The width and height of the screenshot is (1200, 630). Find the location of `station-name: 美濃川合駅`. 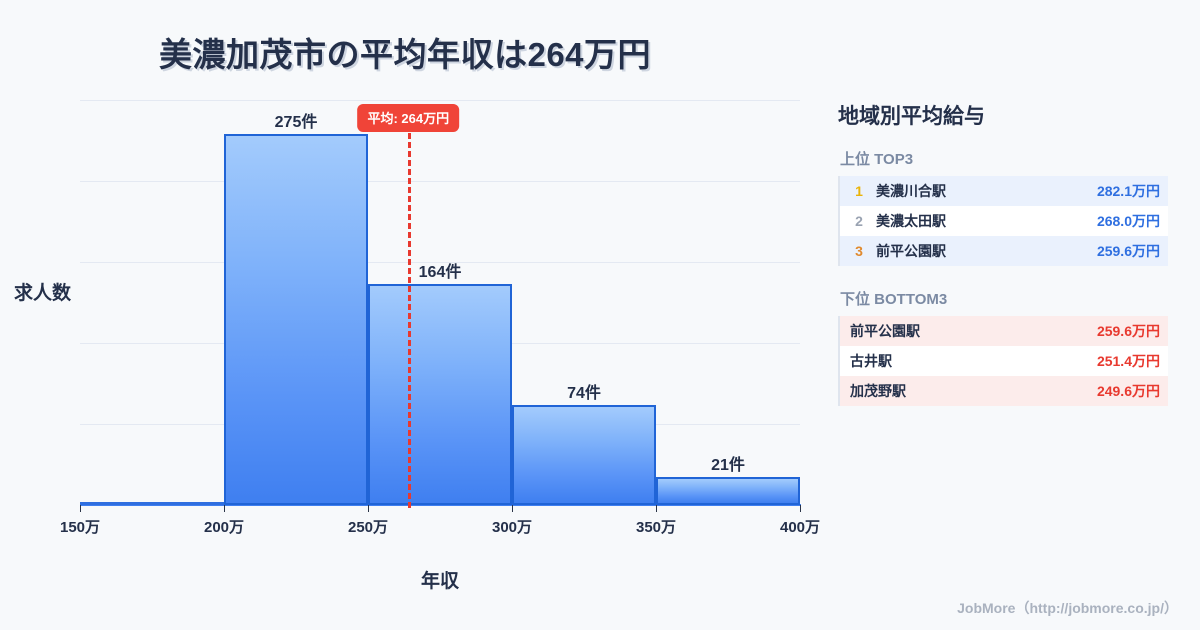

station-name: 美濃川合駅 is located at coordinates (911, 191).